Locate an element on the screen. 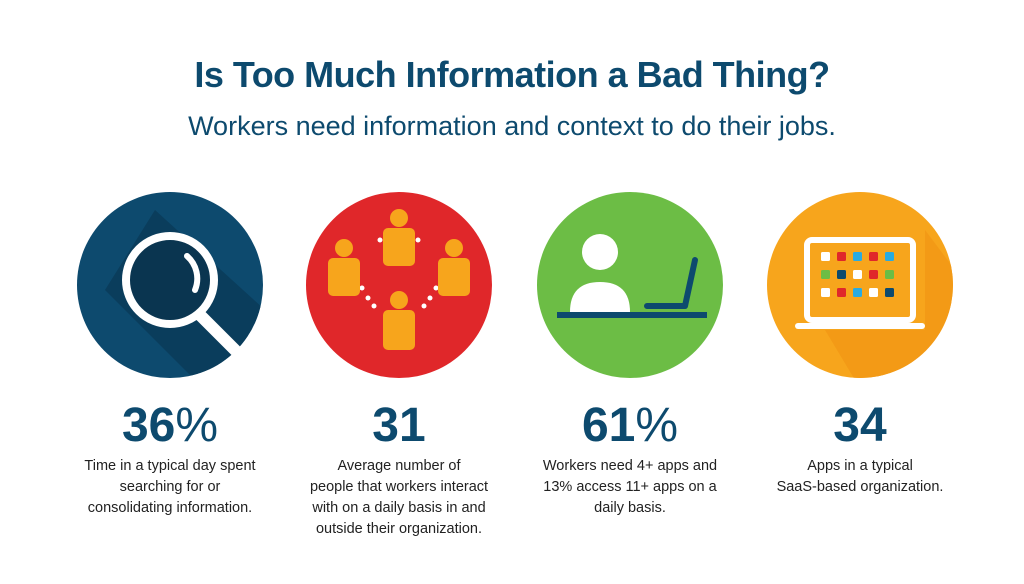 The image size is (1024, 584). stat-value: 36% is located at coordinates (170, 425).